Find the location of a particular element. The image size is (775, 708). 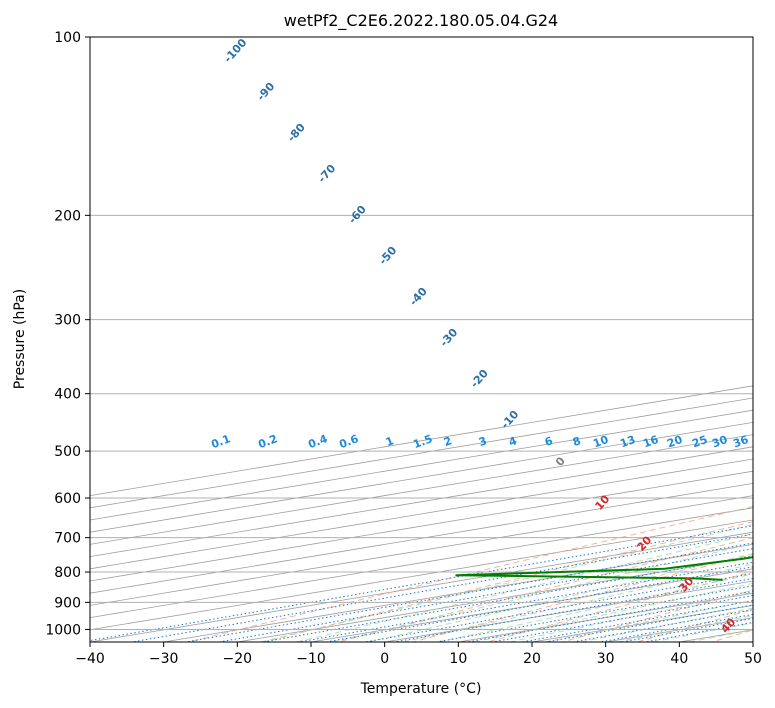

mixing-ratio-label: 1 is located at coordinates (390, 441).